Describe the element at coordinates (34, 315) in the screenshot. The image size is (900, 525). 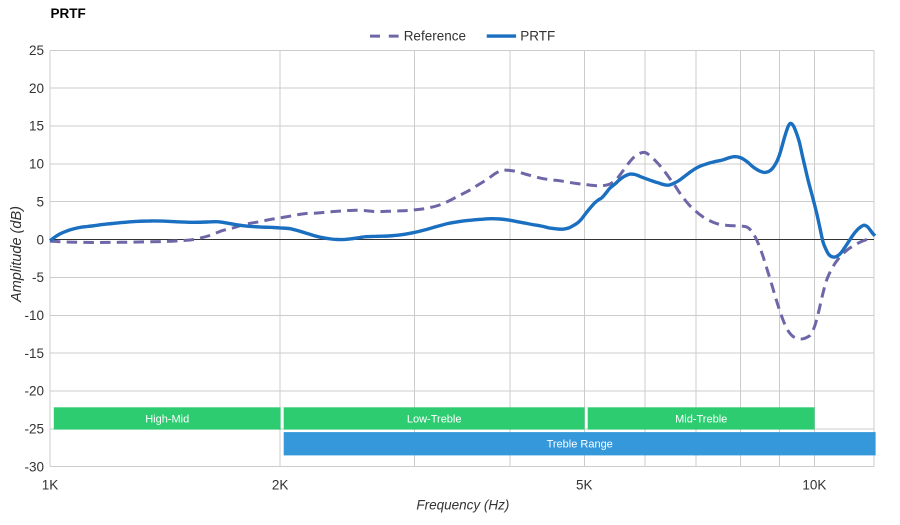
I see `svg-text: -10` at that location.